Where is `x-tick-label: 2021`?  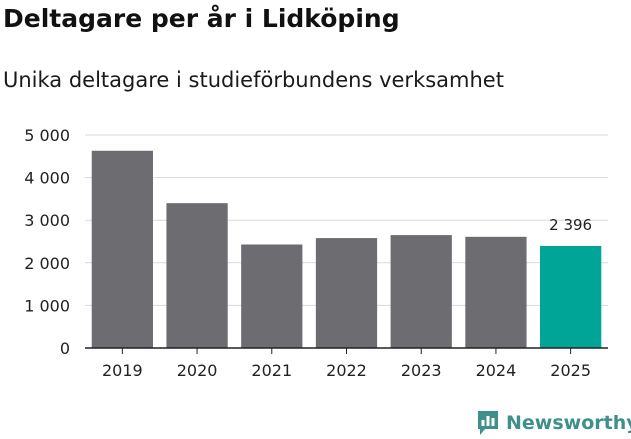 x-tick-label: 2021 is located at coordinates (271, 370).